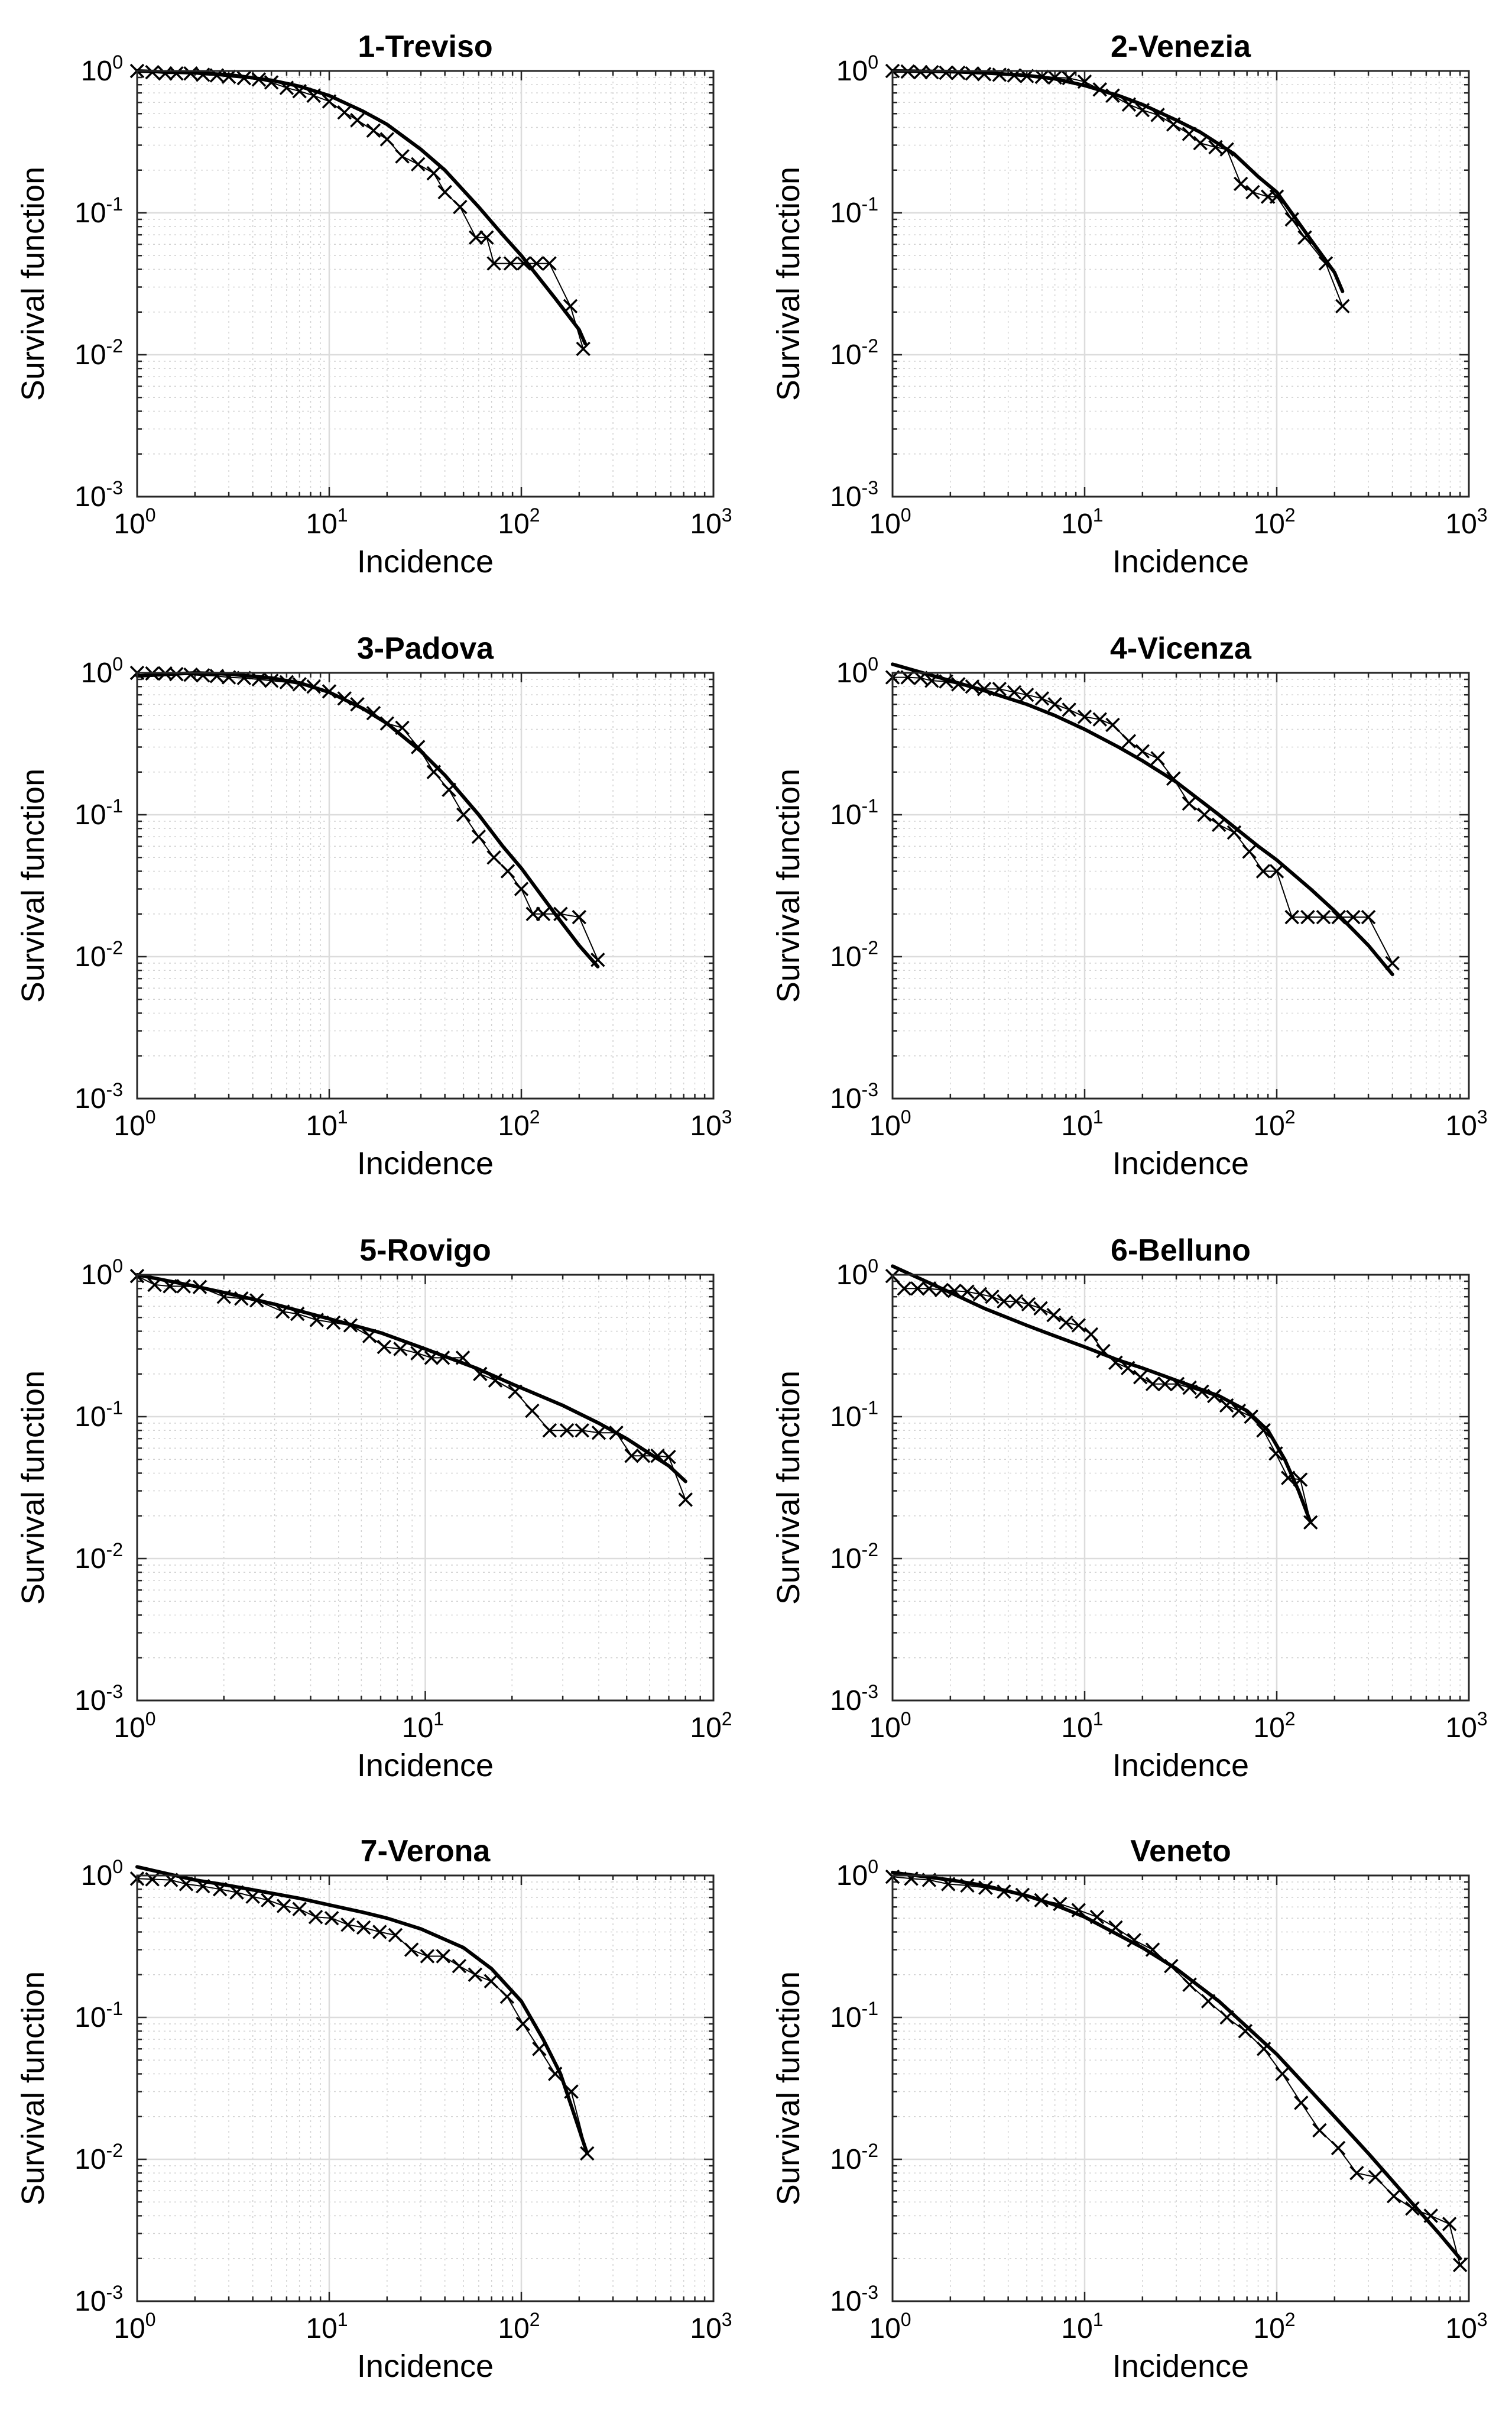 The width and height of the screenshot is (1512, 2423). What do you see at coordinates (1181, 47) in the screenshot?
I see `chart-title: 2-Venezia` at bounding box center [1181, 47].